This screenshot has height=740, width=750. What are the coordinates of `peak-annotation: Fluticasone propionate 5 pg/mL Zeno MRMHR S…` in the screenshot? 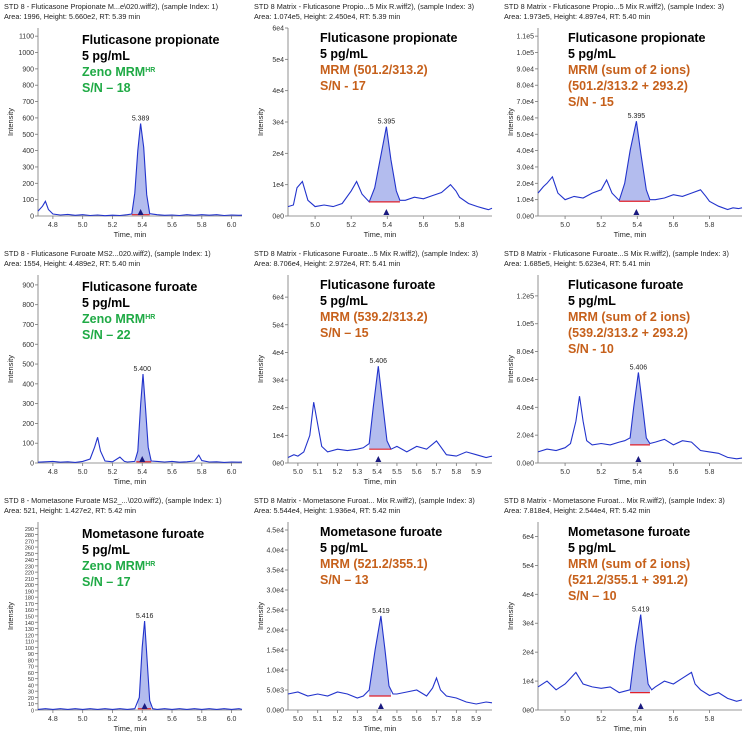 It's located at (151, 64).